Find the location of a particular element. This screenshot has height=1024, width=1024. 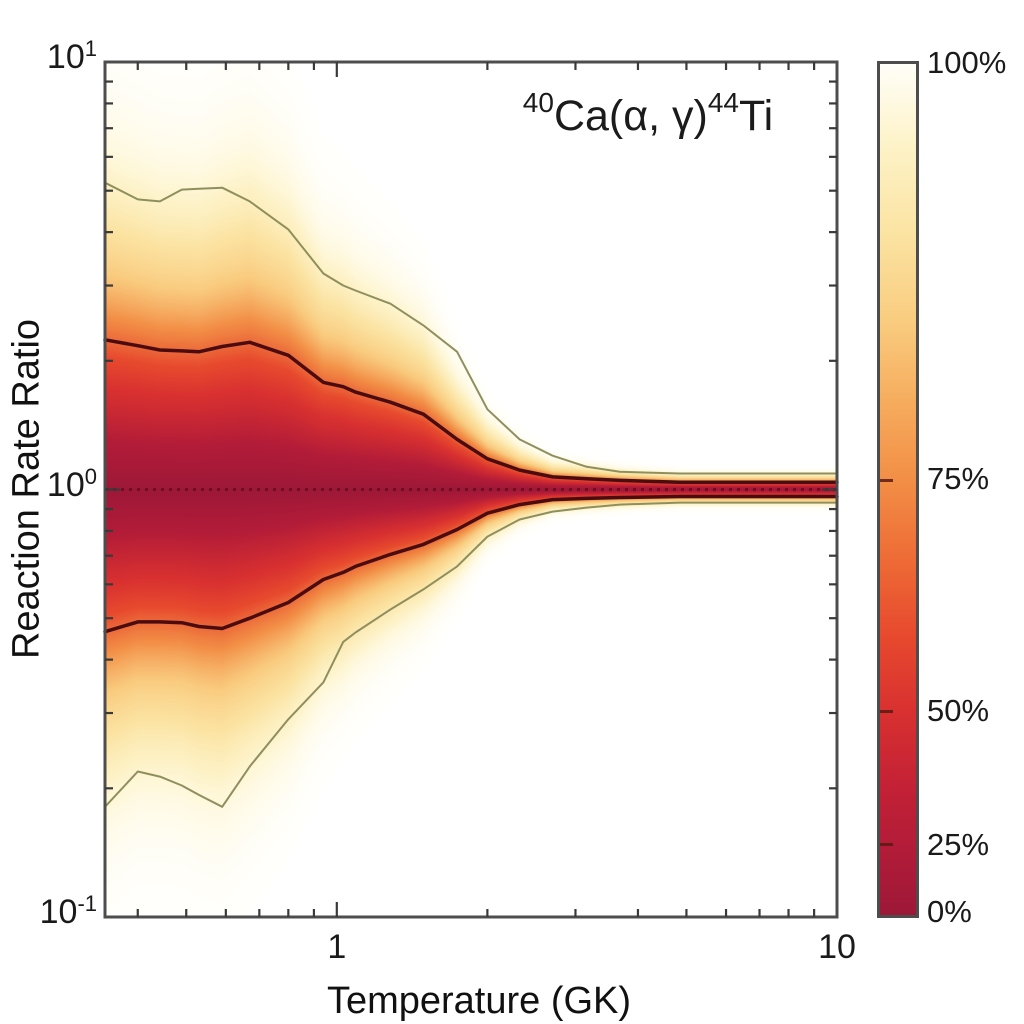

title-mass-44: 44 is located at coordinates (723, 102).